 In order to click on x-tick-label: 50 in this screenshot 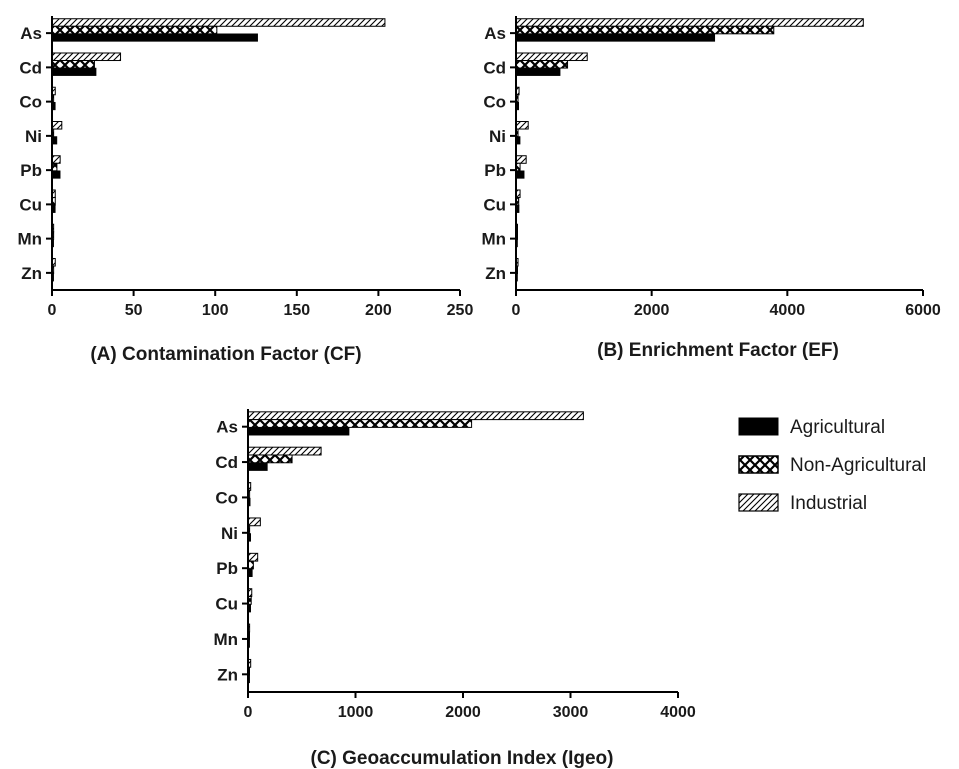, I will do `click(134, 310)`.